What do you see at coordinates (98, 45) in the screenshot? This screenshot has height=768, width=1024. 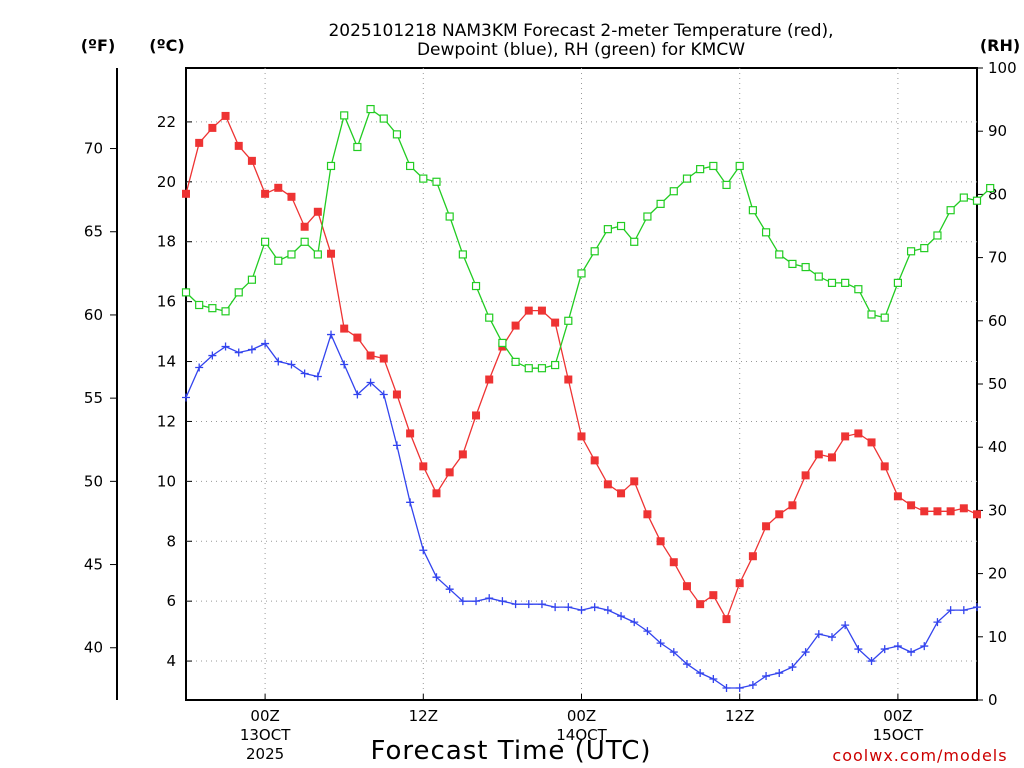 I see `unit-label-fahrenheit: (ºF)` at bounding box center [98, 45].